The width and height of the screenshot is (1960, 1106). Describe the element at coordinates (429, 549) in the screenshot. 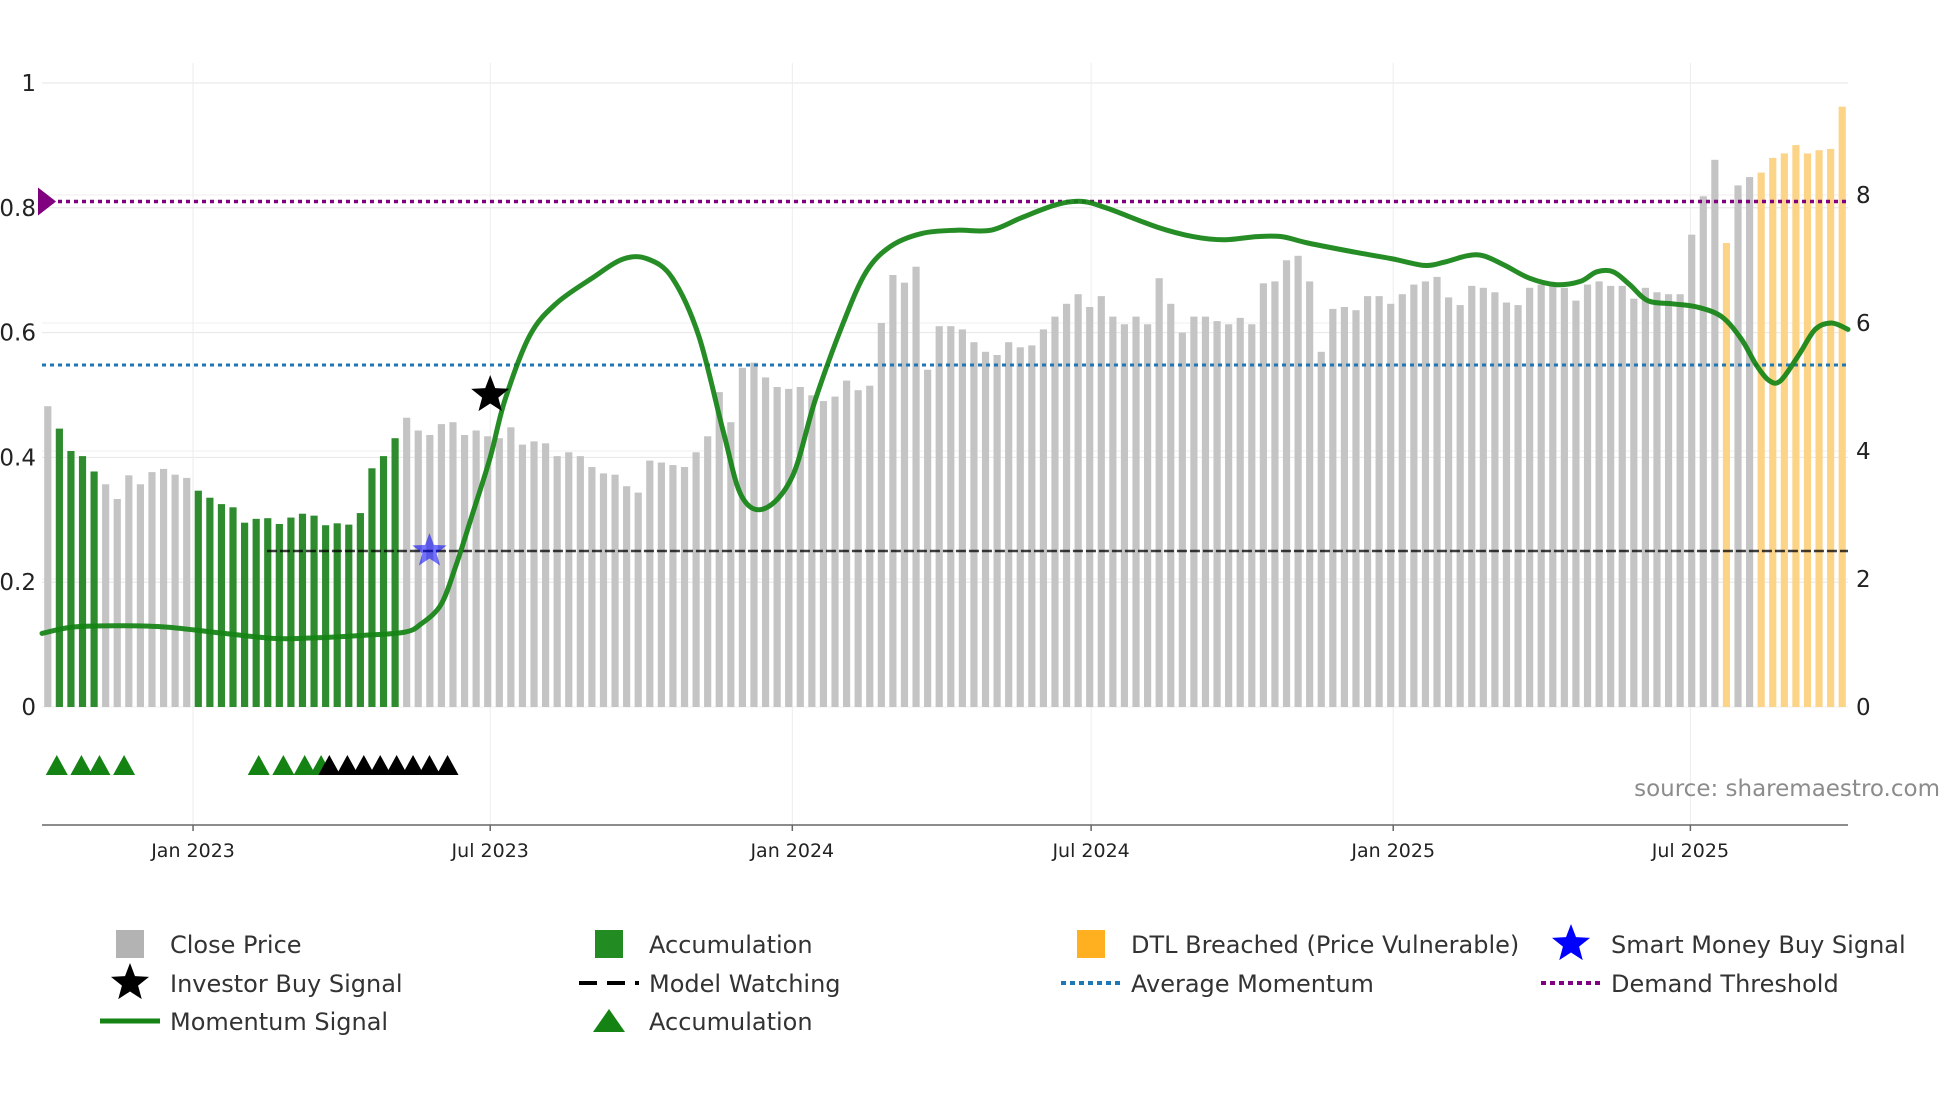

I see `smart-money-buy-signal-marker` at that location.